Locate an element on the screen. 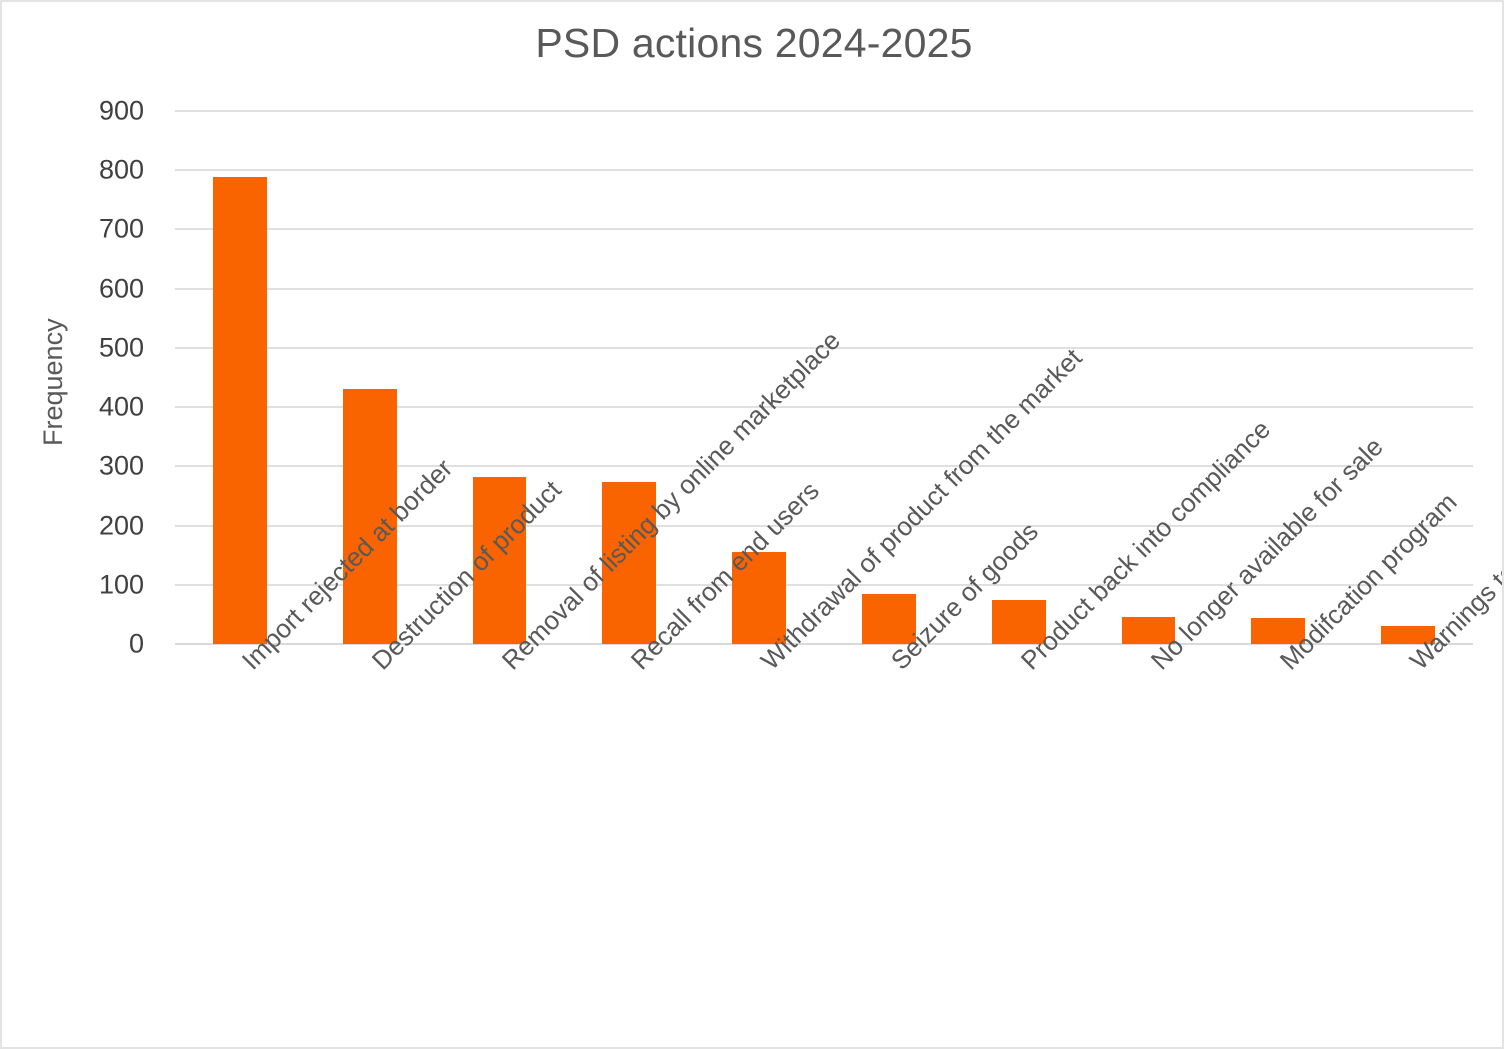  x-axis-tick-label: Withdrawal of product from the market is located at coordinates (921, 509).